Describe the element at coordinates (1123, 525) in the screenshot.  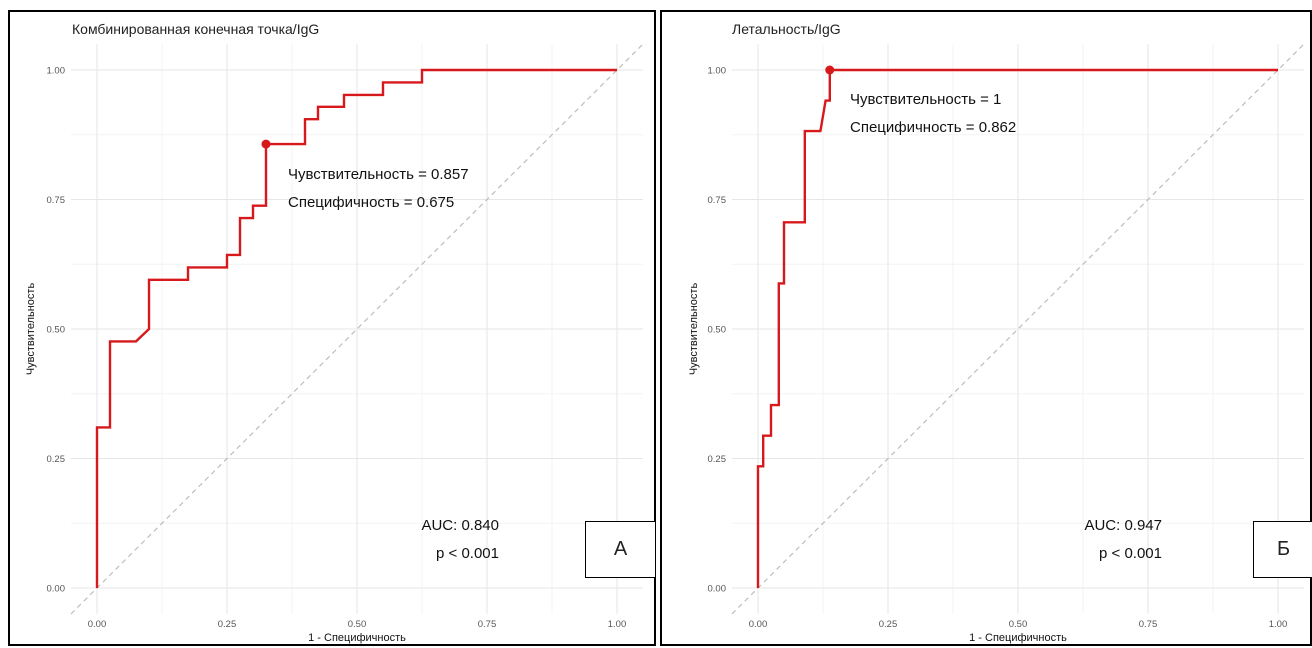
I see `auc-annotation: AUC: 0.947` at that location.